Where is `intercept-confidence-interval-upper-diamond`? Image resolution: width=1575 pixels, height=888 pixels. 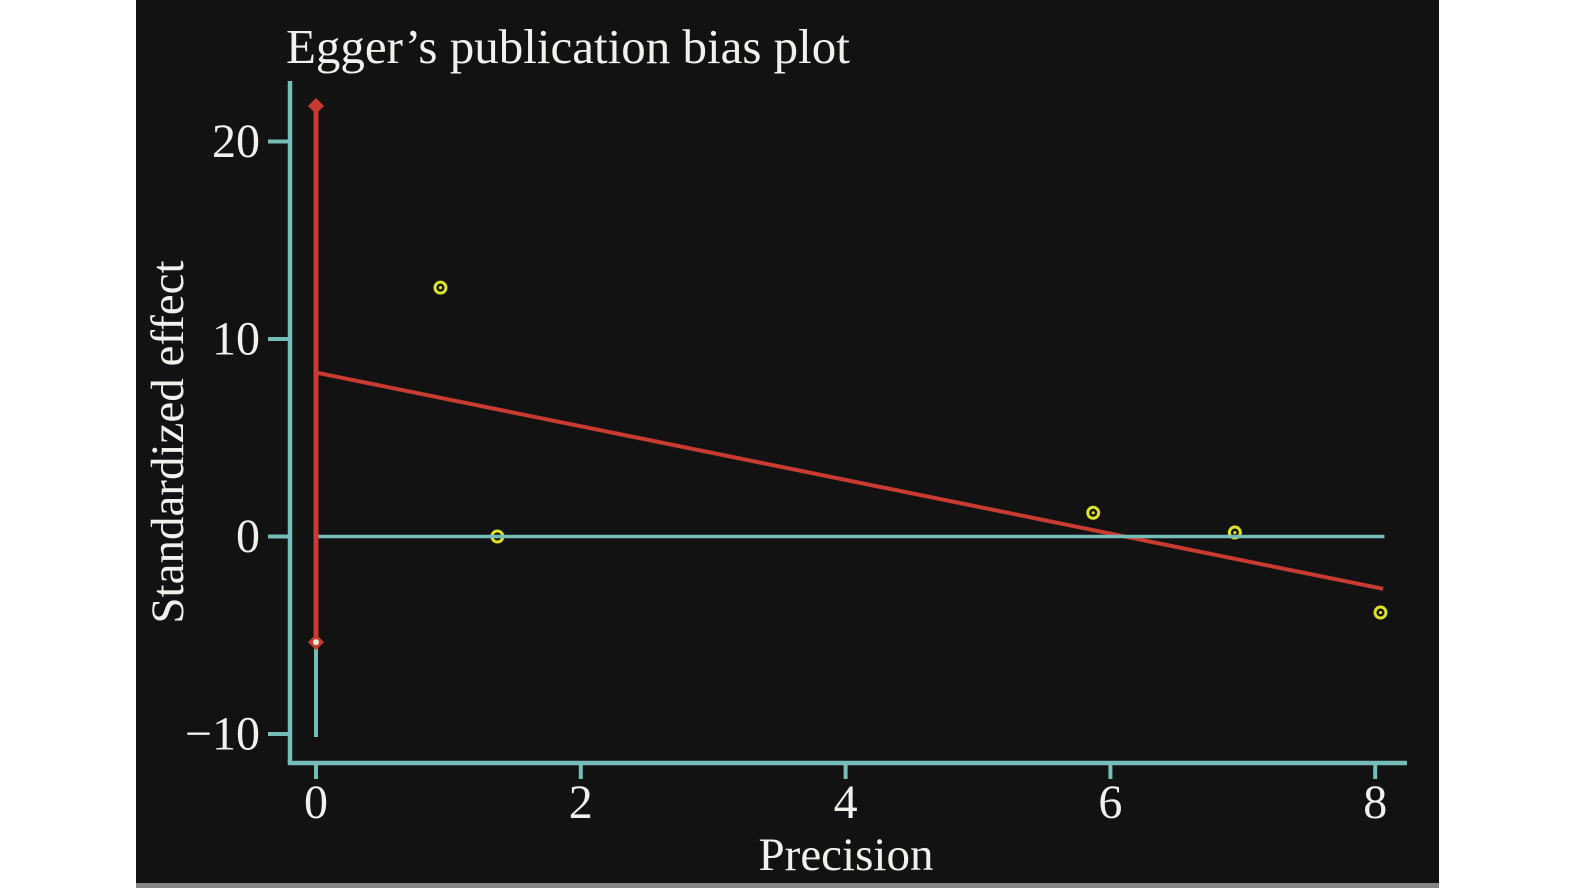
intercept-confidence-interval-upper-diamond is located at coordinates (316, 105).